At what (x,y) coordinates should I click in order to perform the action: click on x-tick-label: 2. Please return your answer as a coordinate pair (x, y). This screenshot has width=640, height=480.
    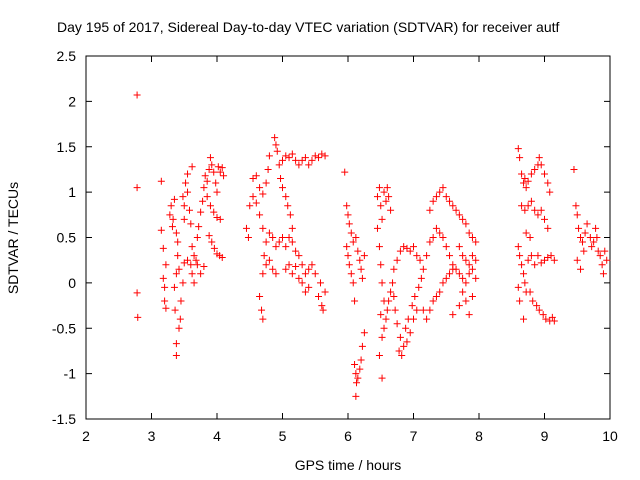
    Looking at the image, I should click on (86, 436).